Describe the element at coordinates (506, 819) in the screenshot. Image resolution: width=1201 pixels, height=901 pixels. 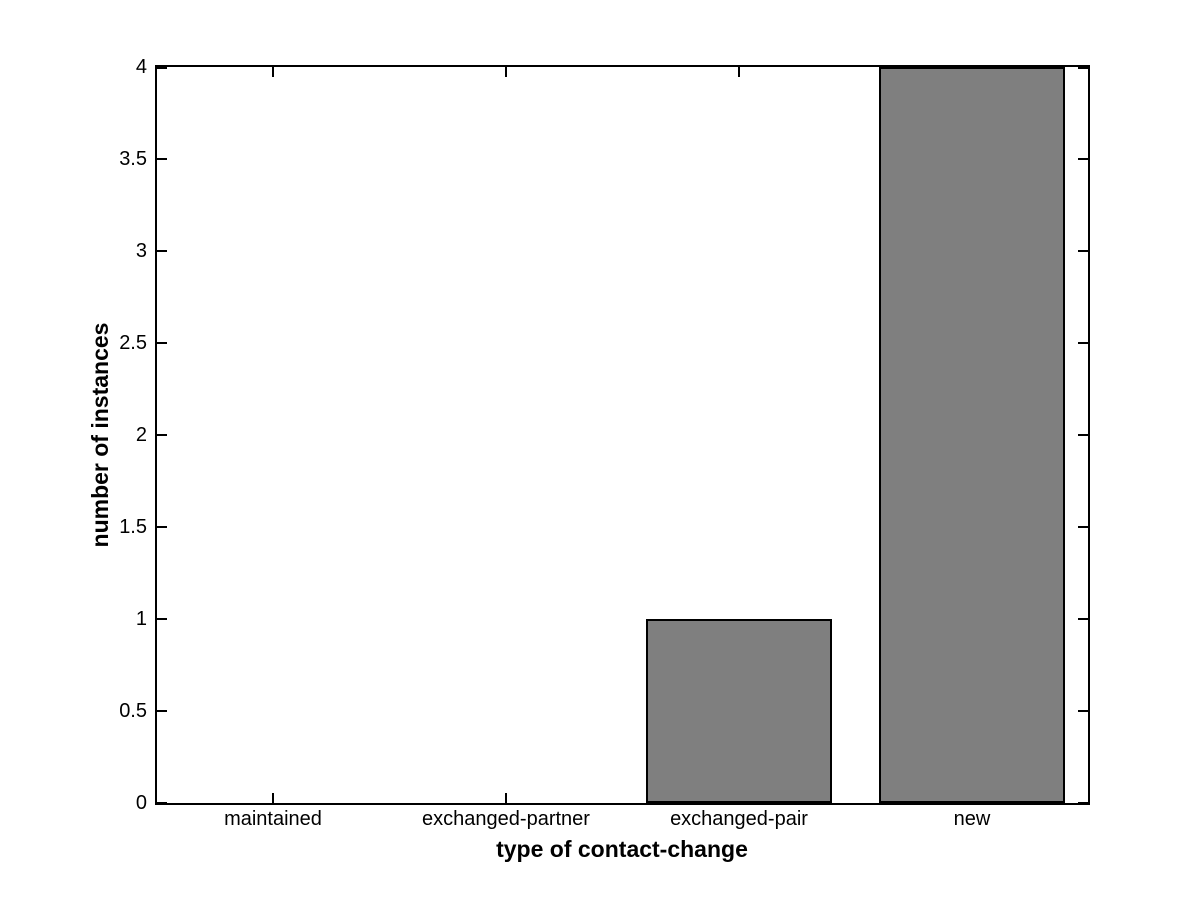
I see `x-tick-label: exchanged-partner` at that location.